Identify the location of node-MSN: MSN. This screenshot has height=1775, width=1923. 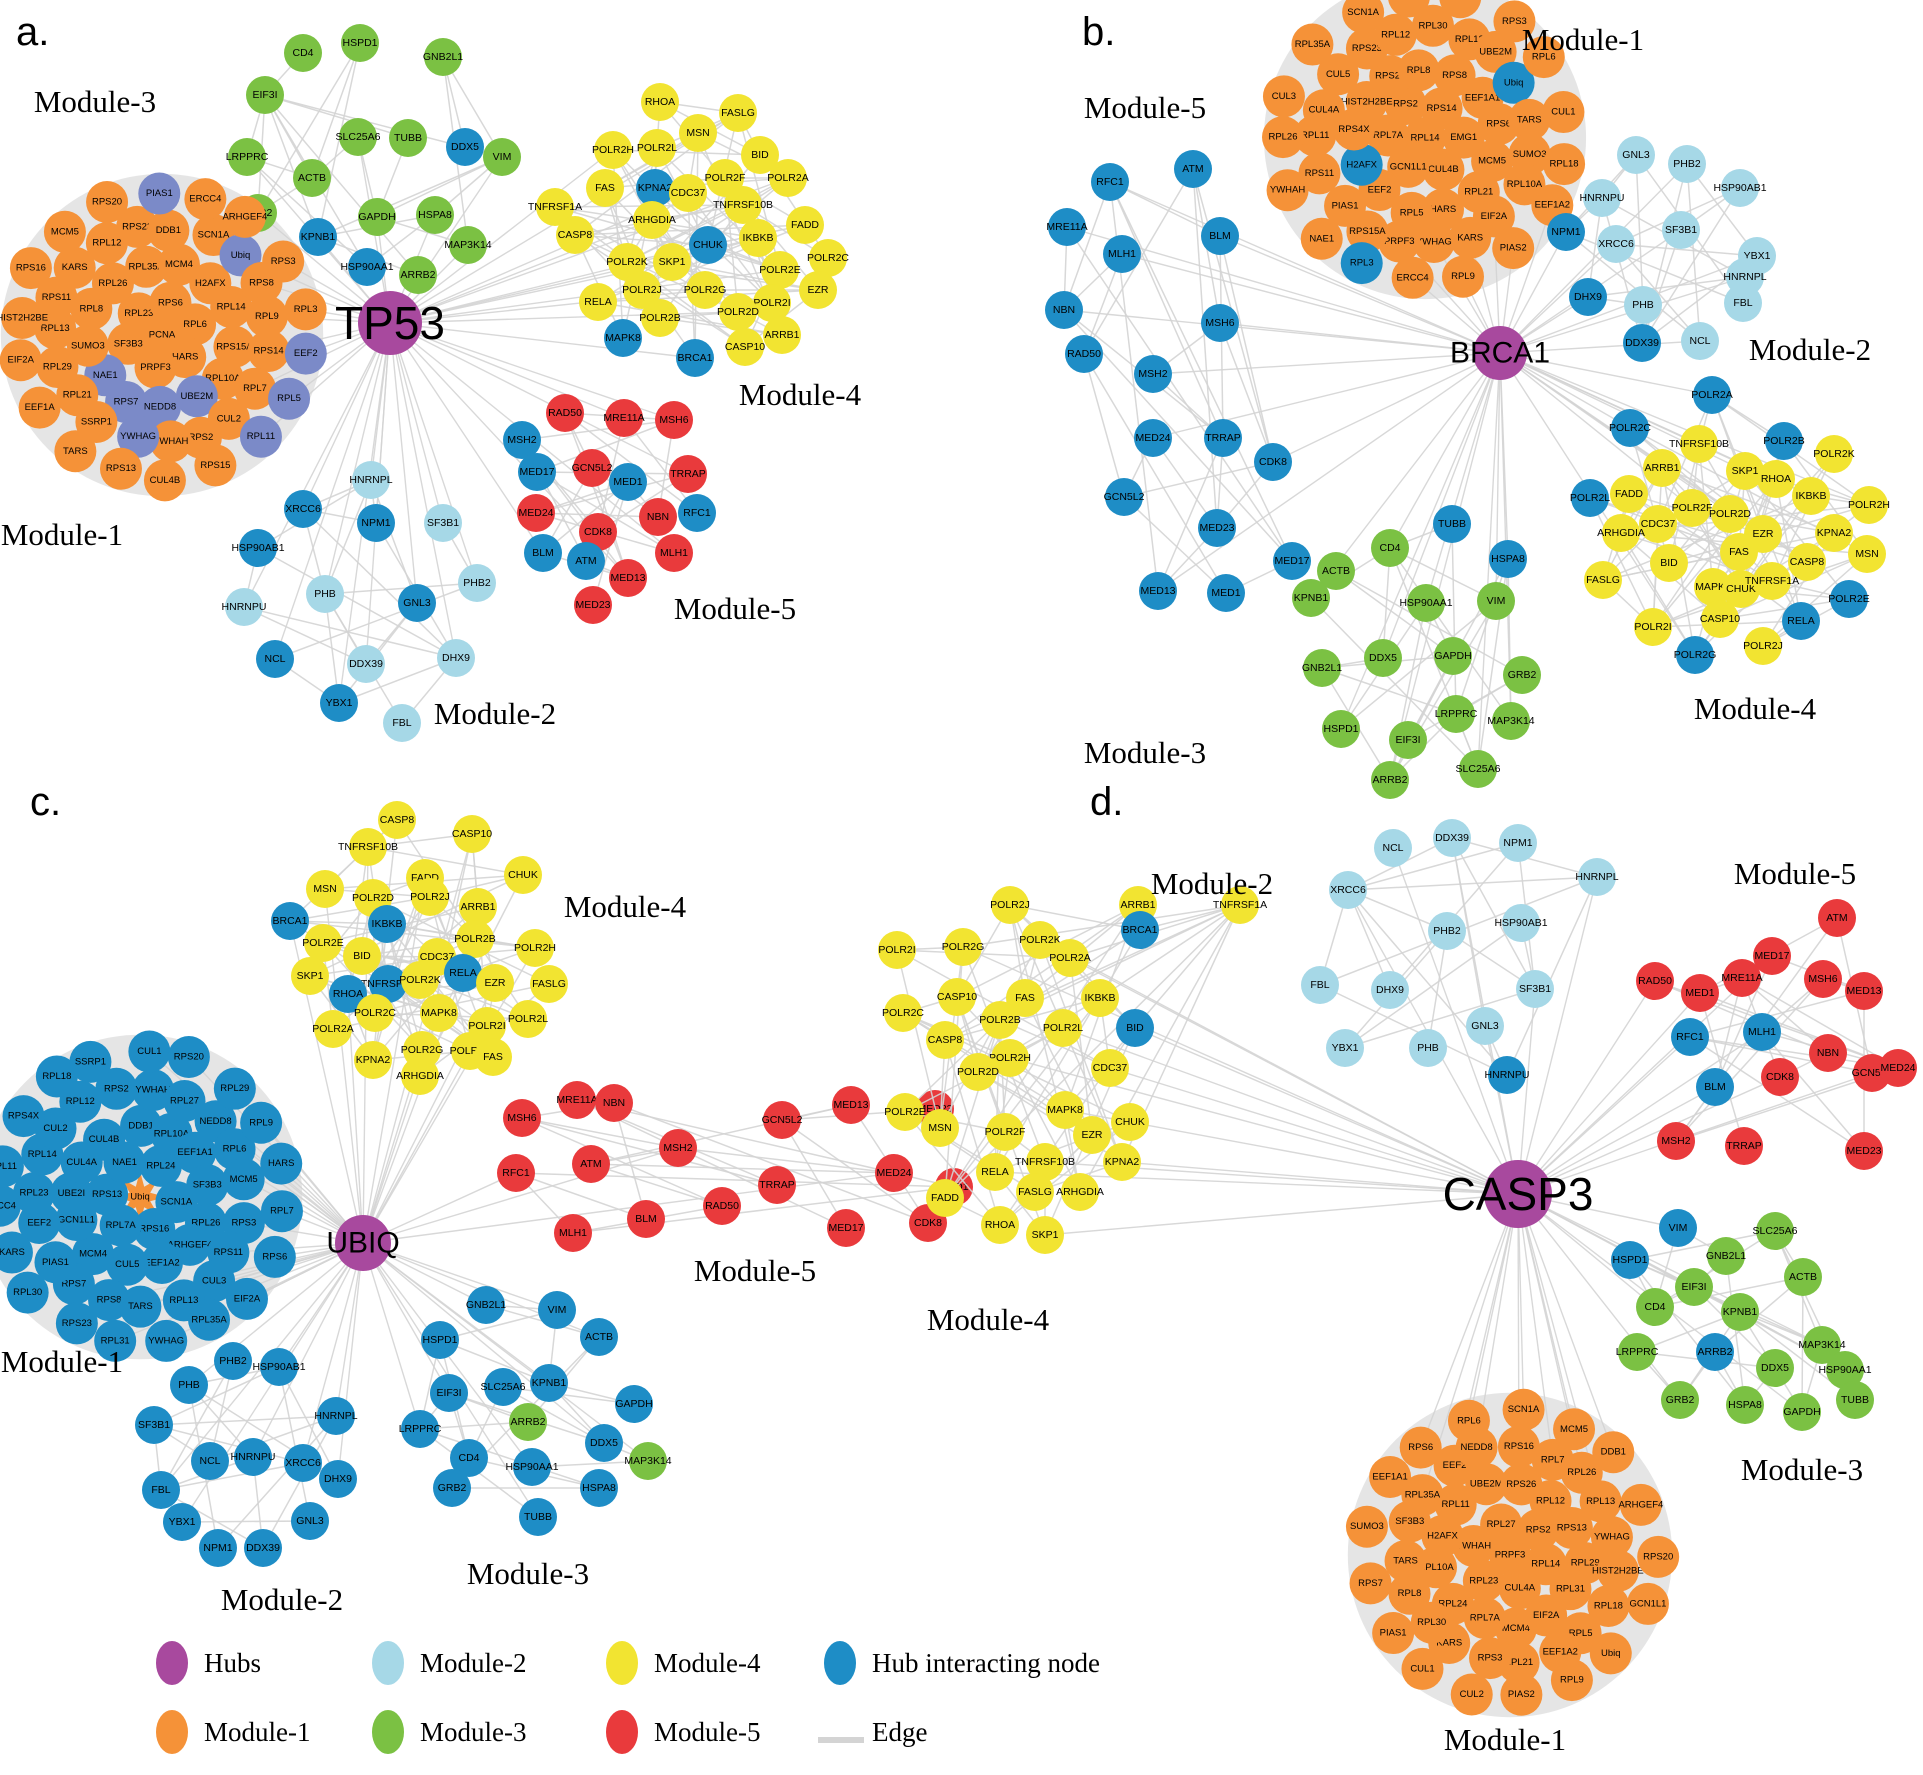
(940, 1128).